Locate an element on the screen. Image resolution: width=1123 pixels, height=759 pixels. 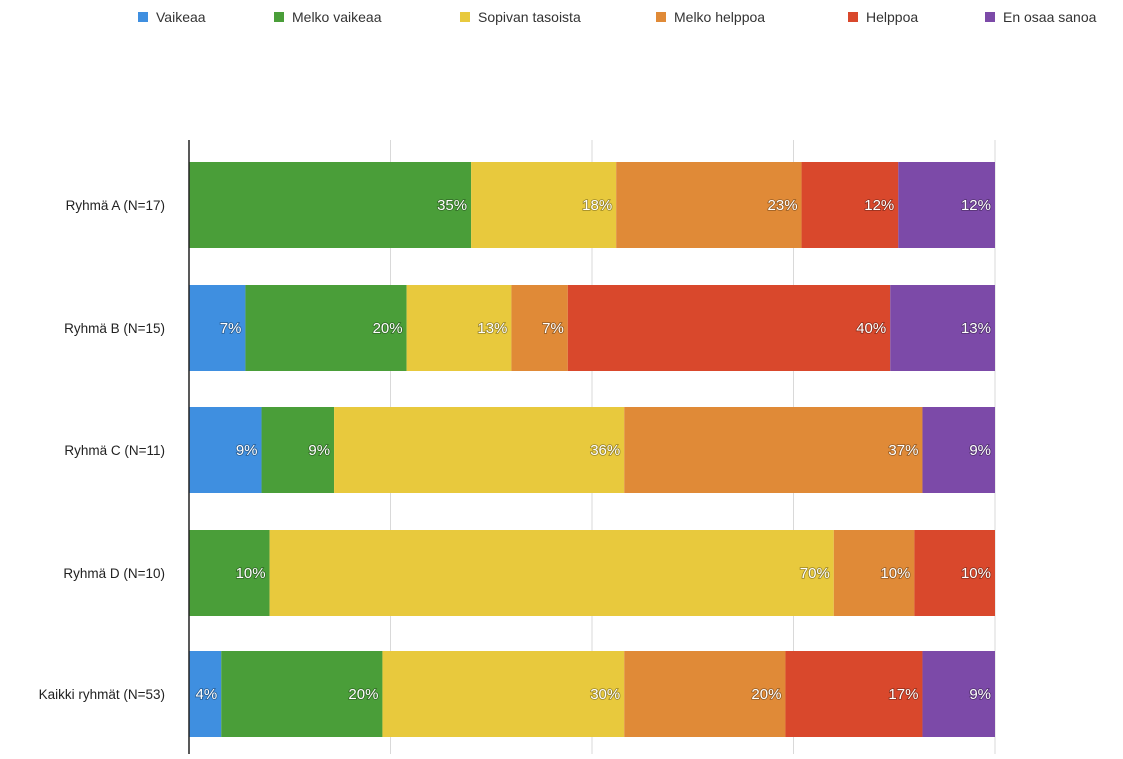
data-label-5-6: 9% is located at coordinates (980, 694).